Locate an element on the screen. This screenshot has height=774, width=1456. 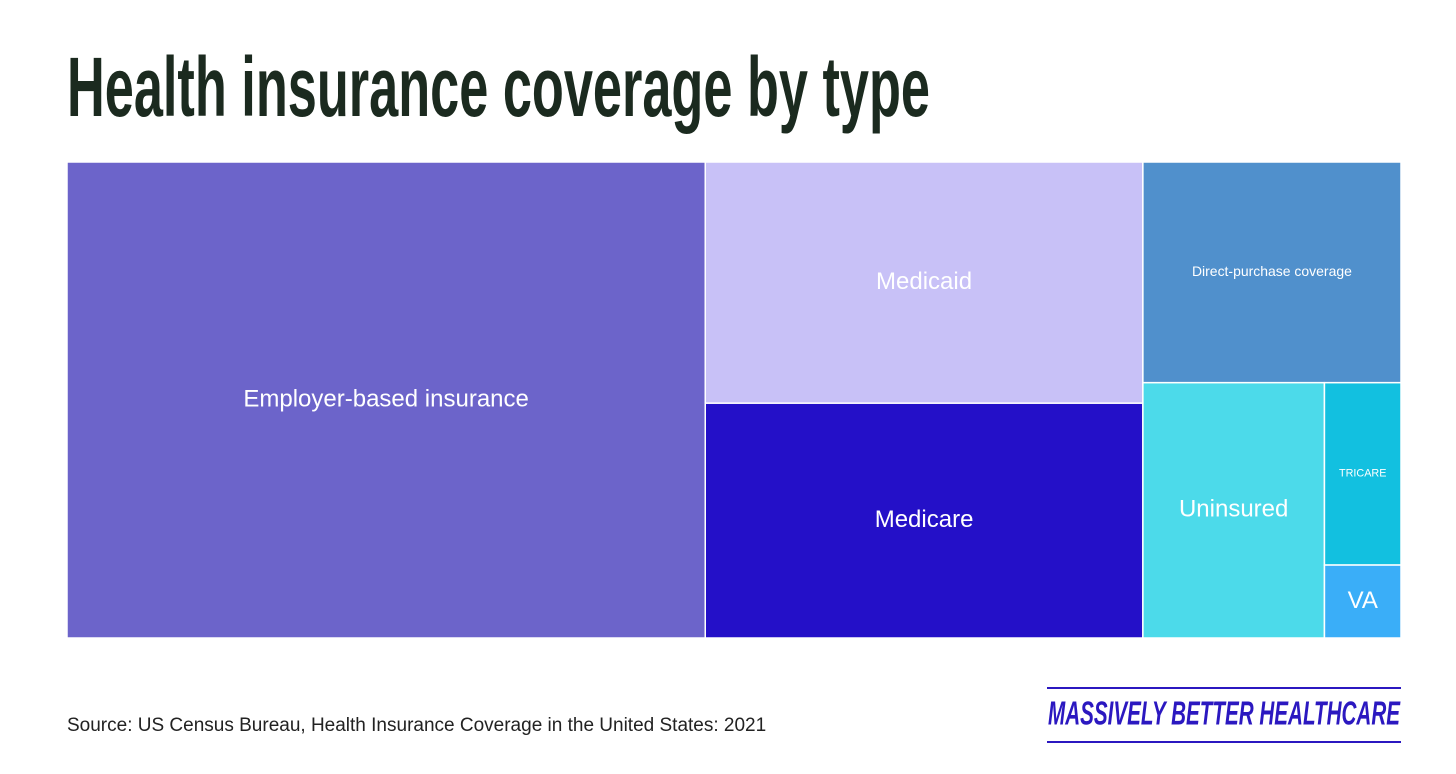
brand-logo: MASSIVELY BETTER HEALTHCARE is located at coordinates (1224, 713).